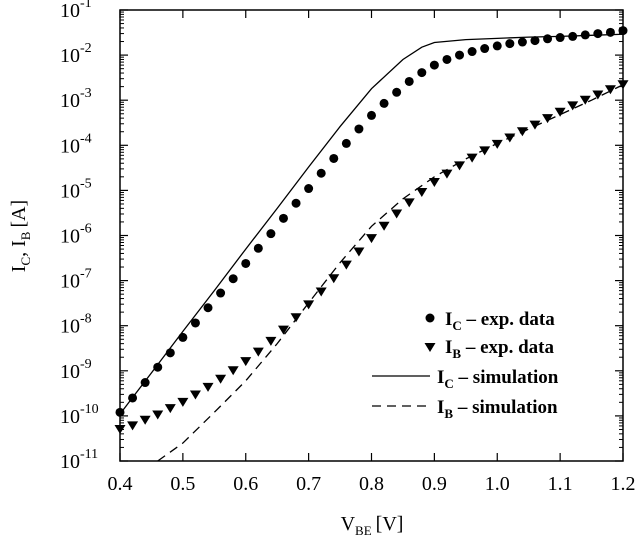 This screenshot has width=639, height=539. What do you see at coordinates (86, 138) in the screenshot?
I see `y-tick-exponent: -4` at bounding box center [86, 138].